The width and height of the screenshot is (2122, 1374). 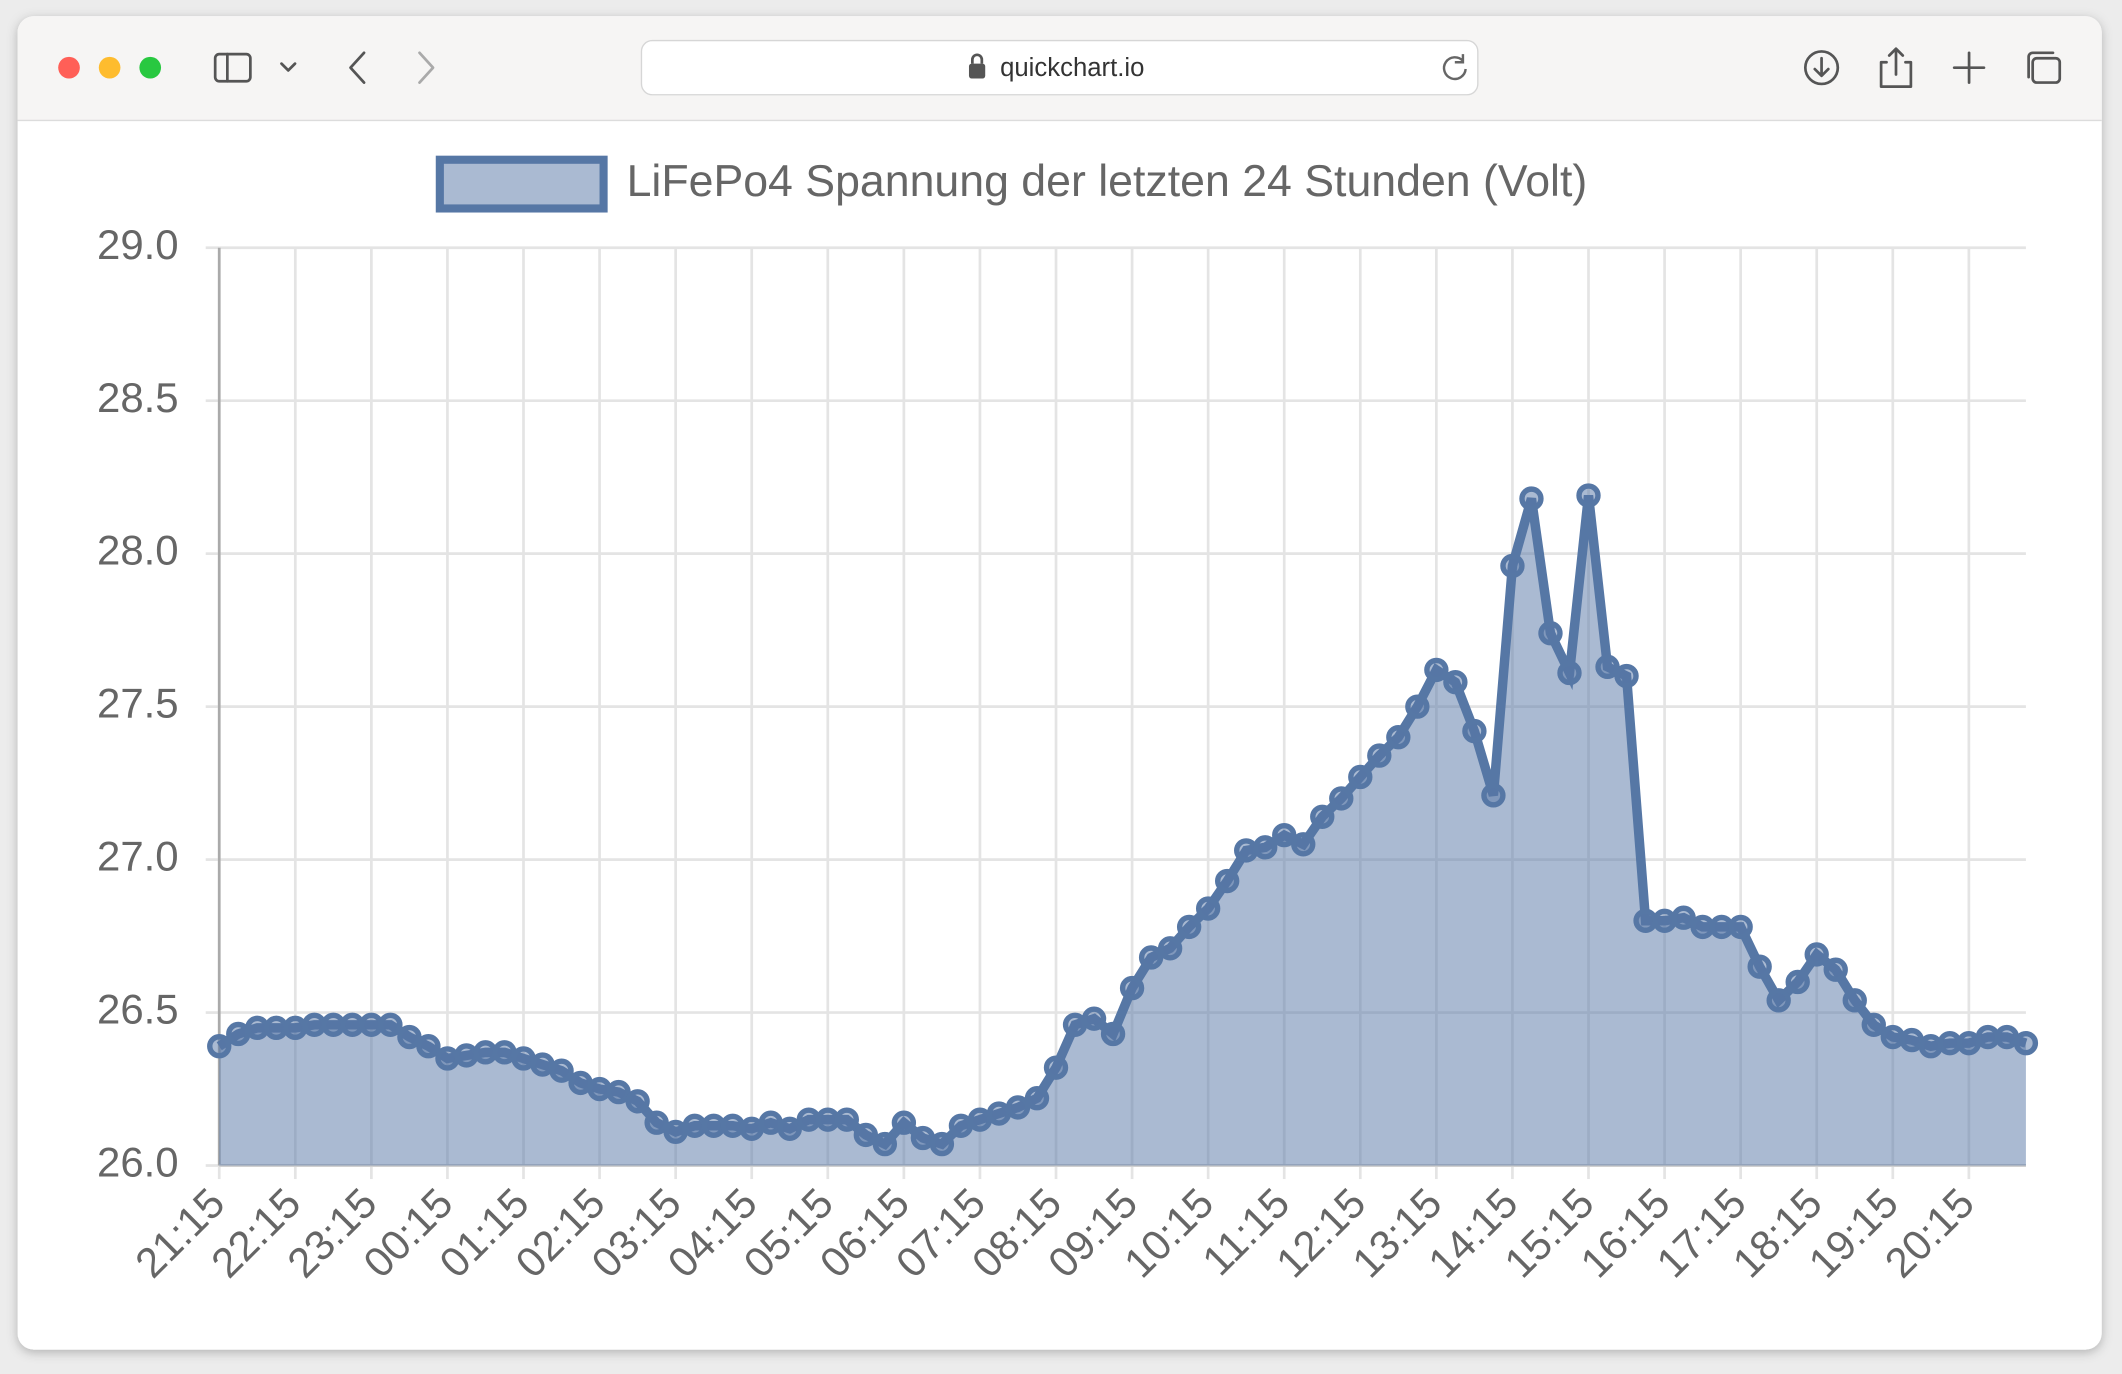 I want to click on new-tab-button, so click(x=1969, y=67).